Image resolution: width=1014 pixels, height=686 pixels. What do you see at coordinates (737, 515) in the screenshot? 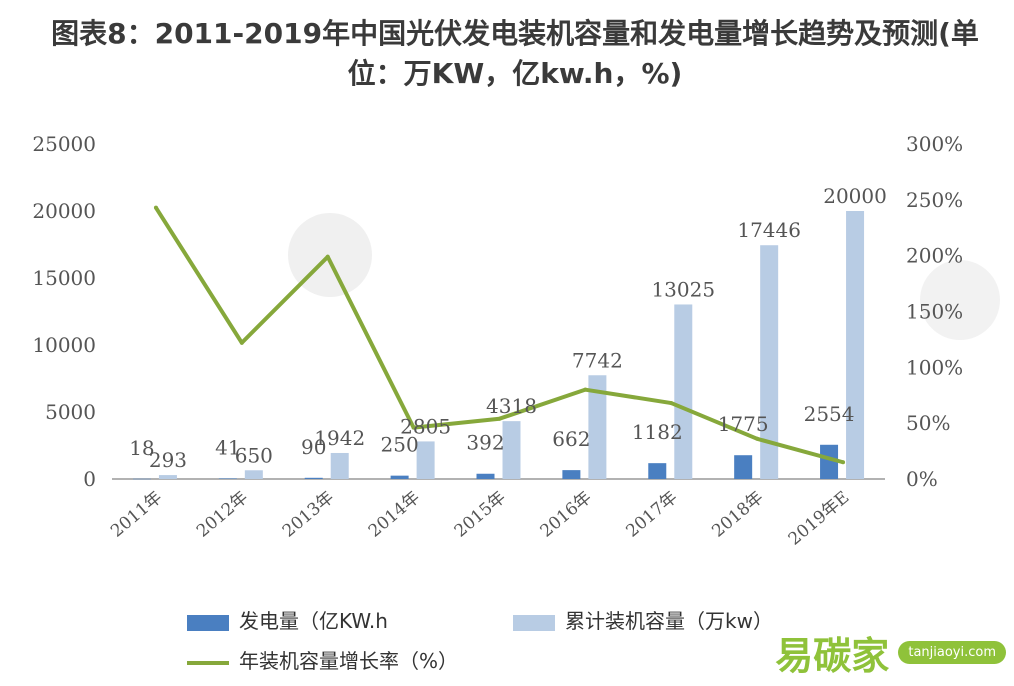
I see `x-tick-label: 2018年` at bounding box center [737, 515].